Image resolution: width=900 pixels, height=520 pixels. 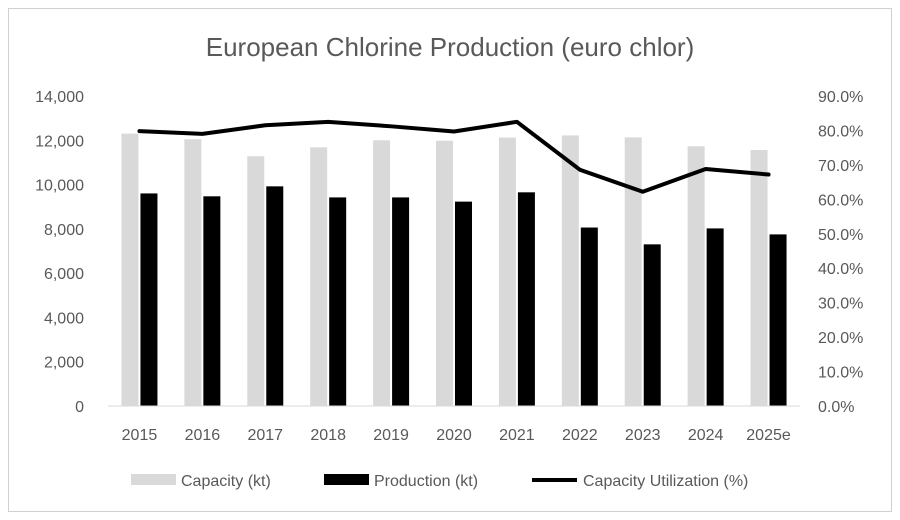 What do you see at coordinates (840, 97) in the screenshot?
I see `y-right-tick-label: 90.0%` at bounding box center [840, 97].